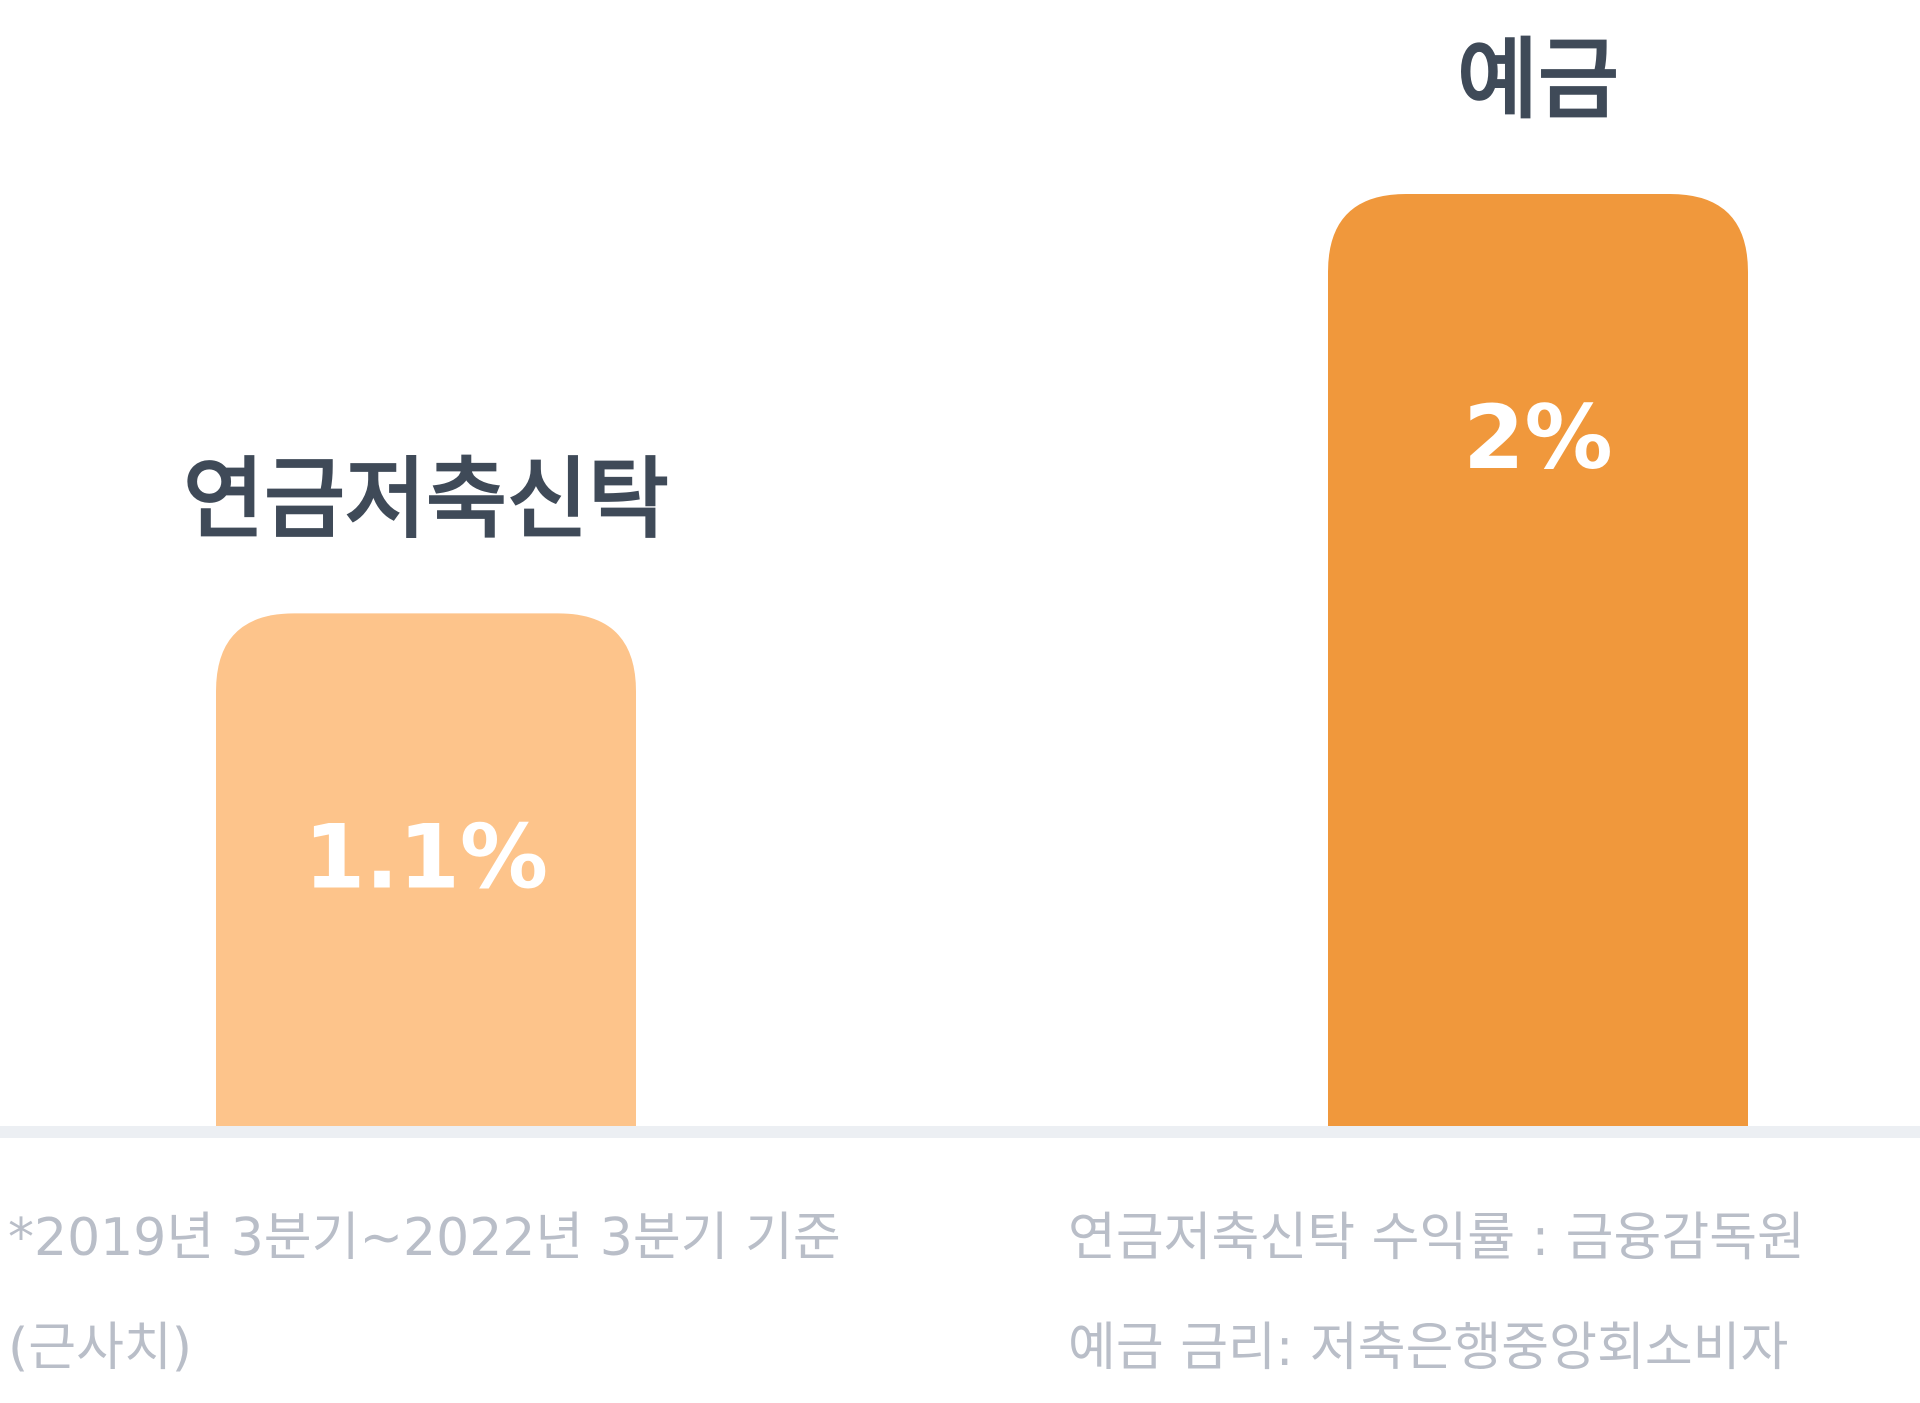 Image resolution: width=1920 pixels, height=1403 pixels. I want to click on value-label-1: 1.1%, so click(426, 856).